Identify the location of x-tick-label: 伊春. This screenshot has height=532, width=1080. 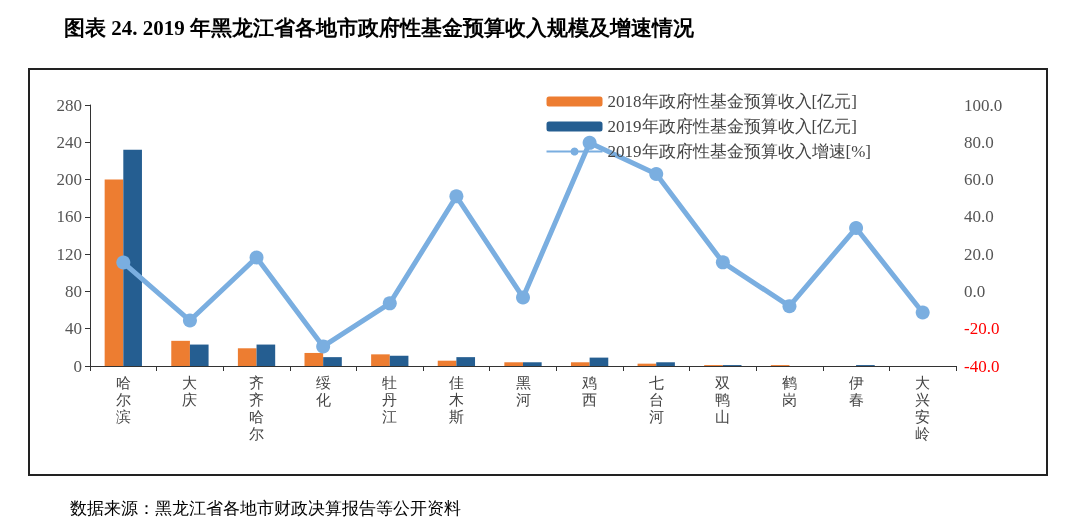
(856, 391).